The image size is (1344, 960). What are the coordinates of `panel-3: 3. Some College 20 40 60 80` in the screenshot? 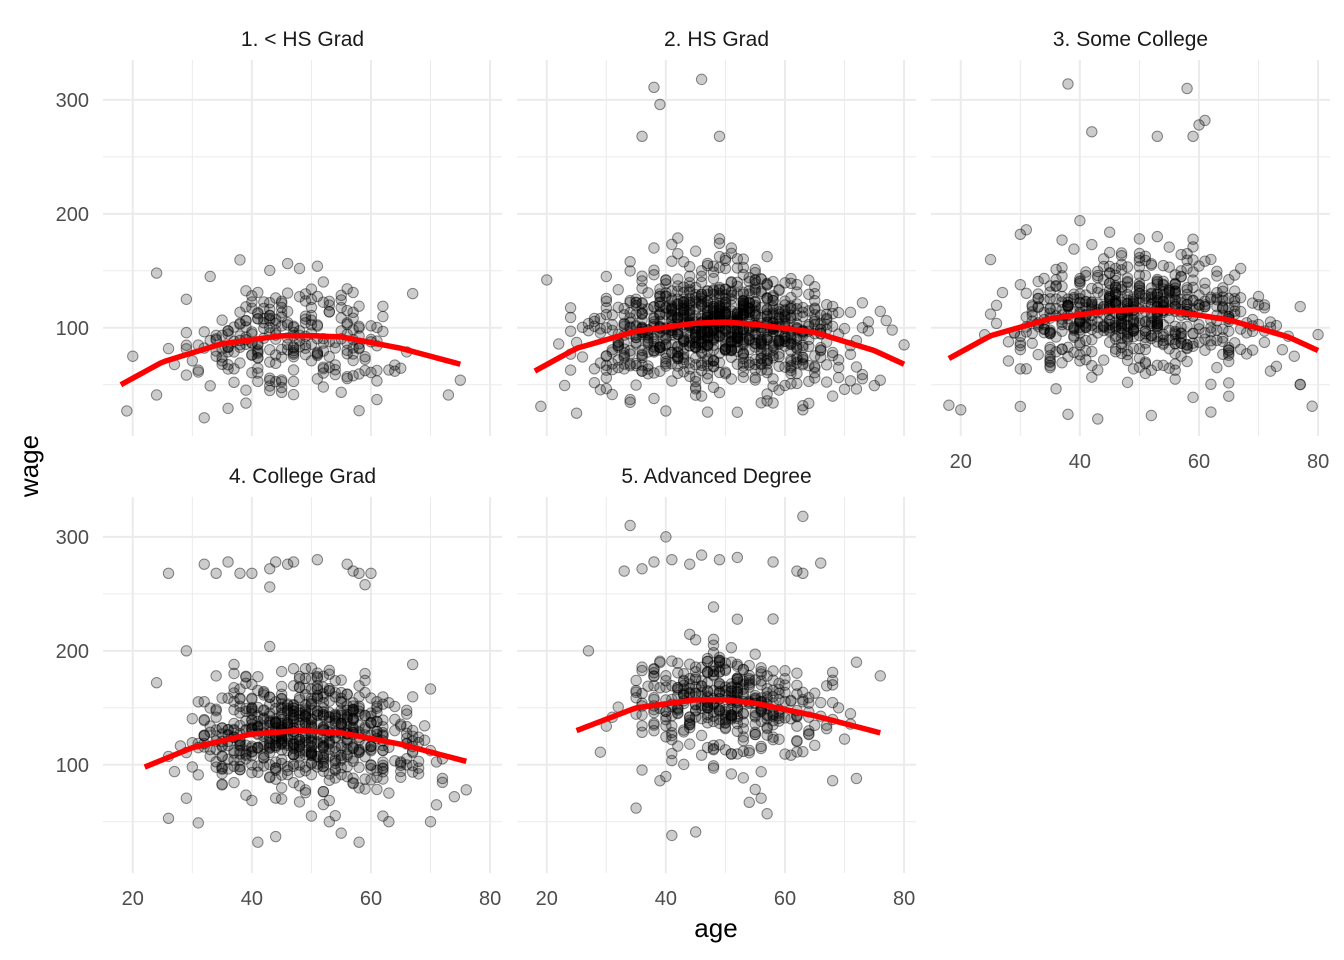 It's located at (1130, 250).